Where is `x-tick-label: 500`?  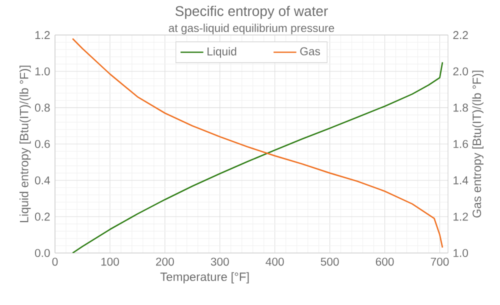
x-tick-label: 500 is located at coordinates (329, 262).